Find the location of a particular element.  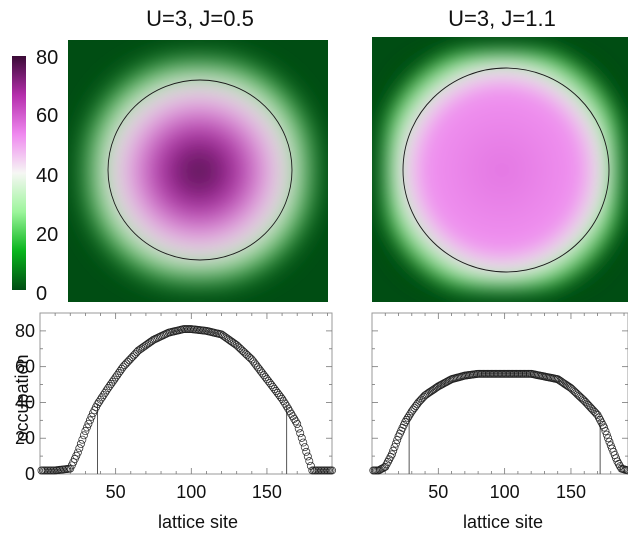

plot-left-x-tick-label: 150 is located at coordinates (267, 492).